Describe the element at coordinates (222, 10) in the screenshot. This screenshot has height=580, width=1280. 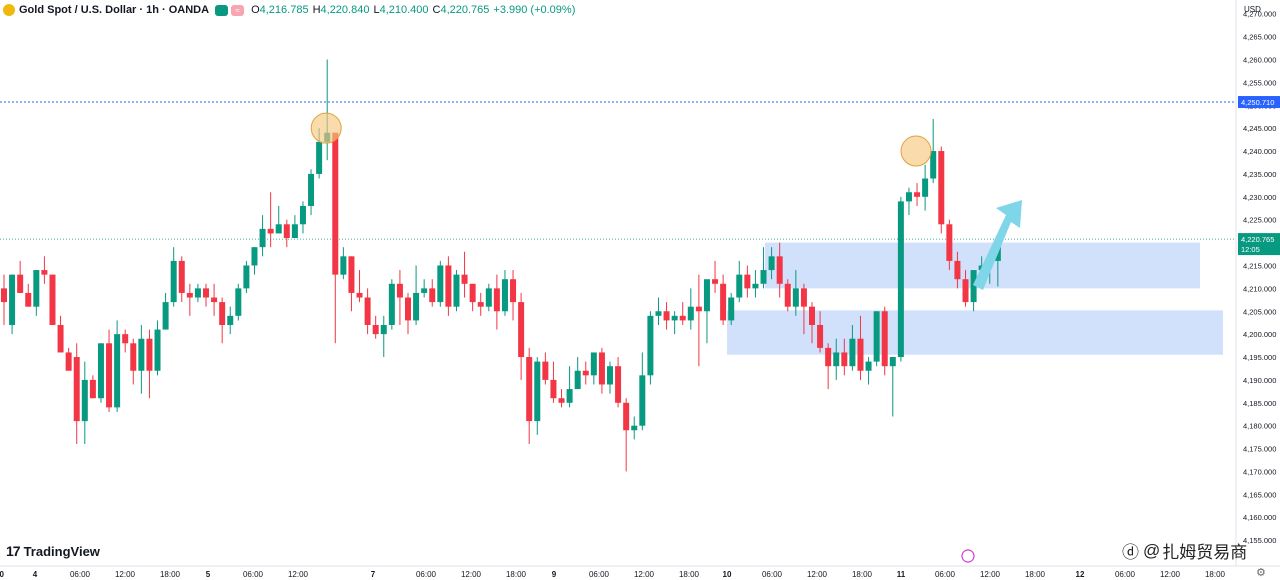
I see `market-open-icon` at that location.